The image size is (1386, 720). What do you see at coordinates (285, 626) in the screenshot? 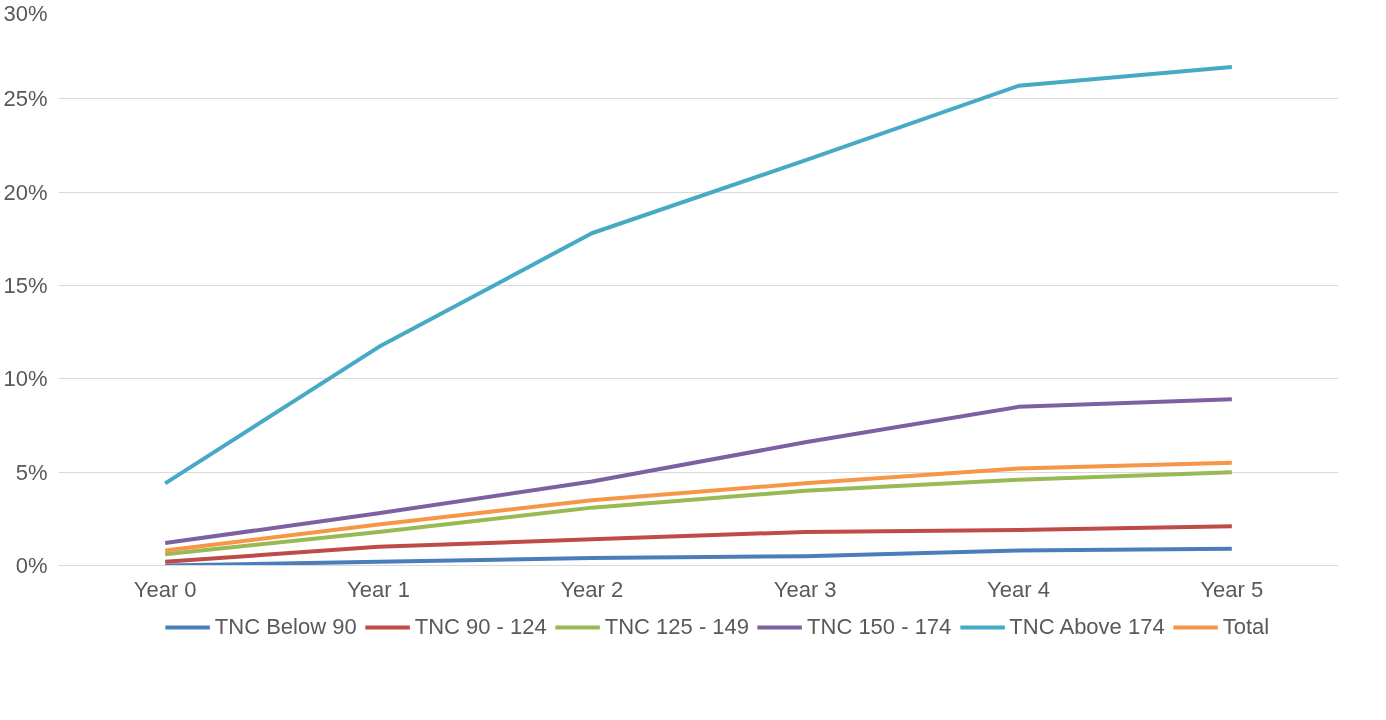
I see `legend-label: TNC Below 90` at bounding box center [285, 626].